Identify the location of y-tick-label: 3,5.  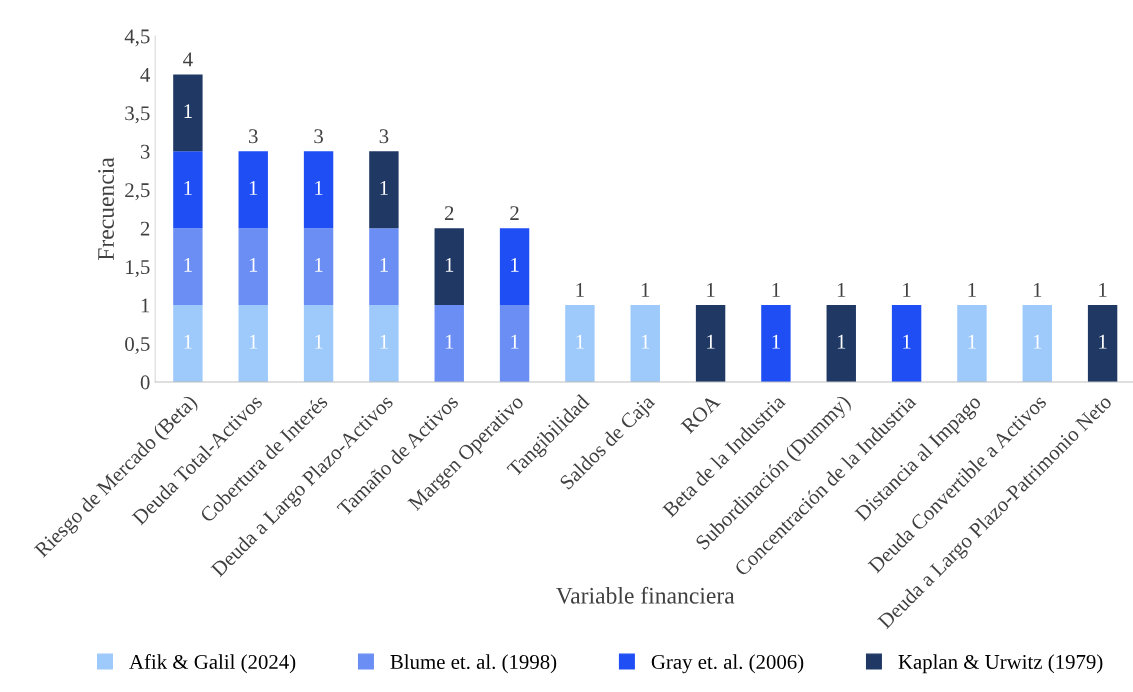
(137, 115).